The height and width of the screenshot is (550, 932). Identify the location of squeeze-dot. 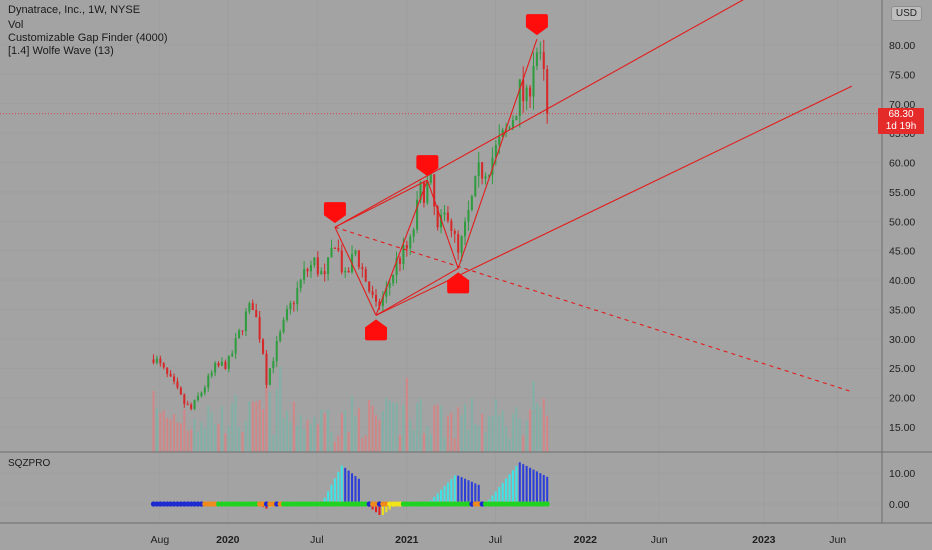
(547, 504).